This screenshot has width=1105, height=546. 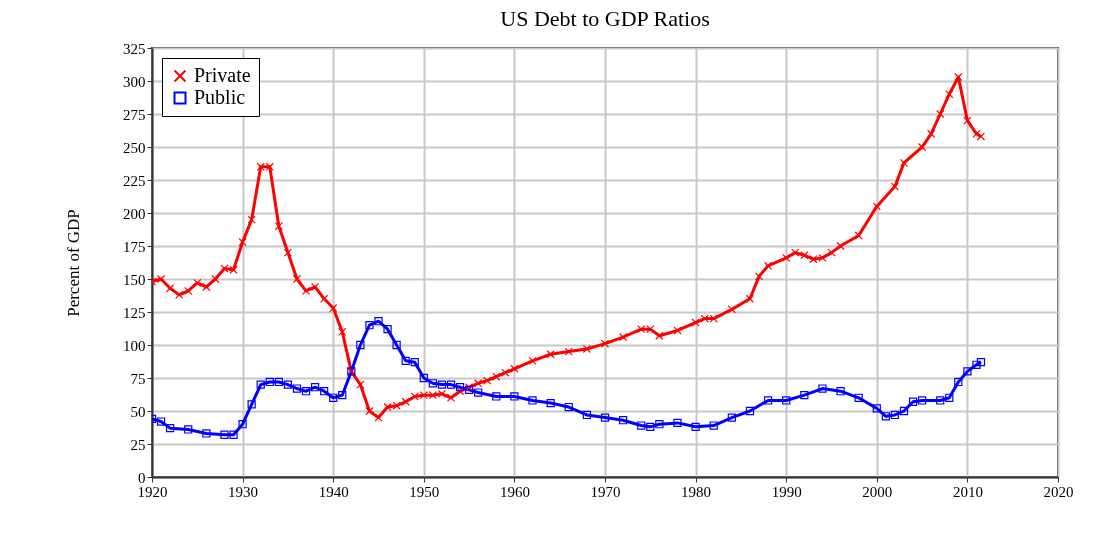 What do you see at coordinates (138, 444) in the screenshot?
I see `y-tick-label: 25` at bounding box center [138, 444].